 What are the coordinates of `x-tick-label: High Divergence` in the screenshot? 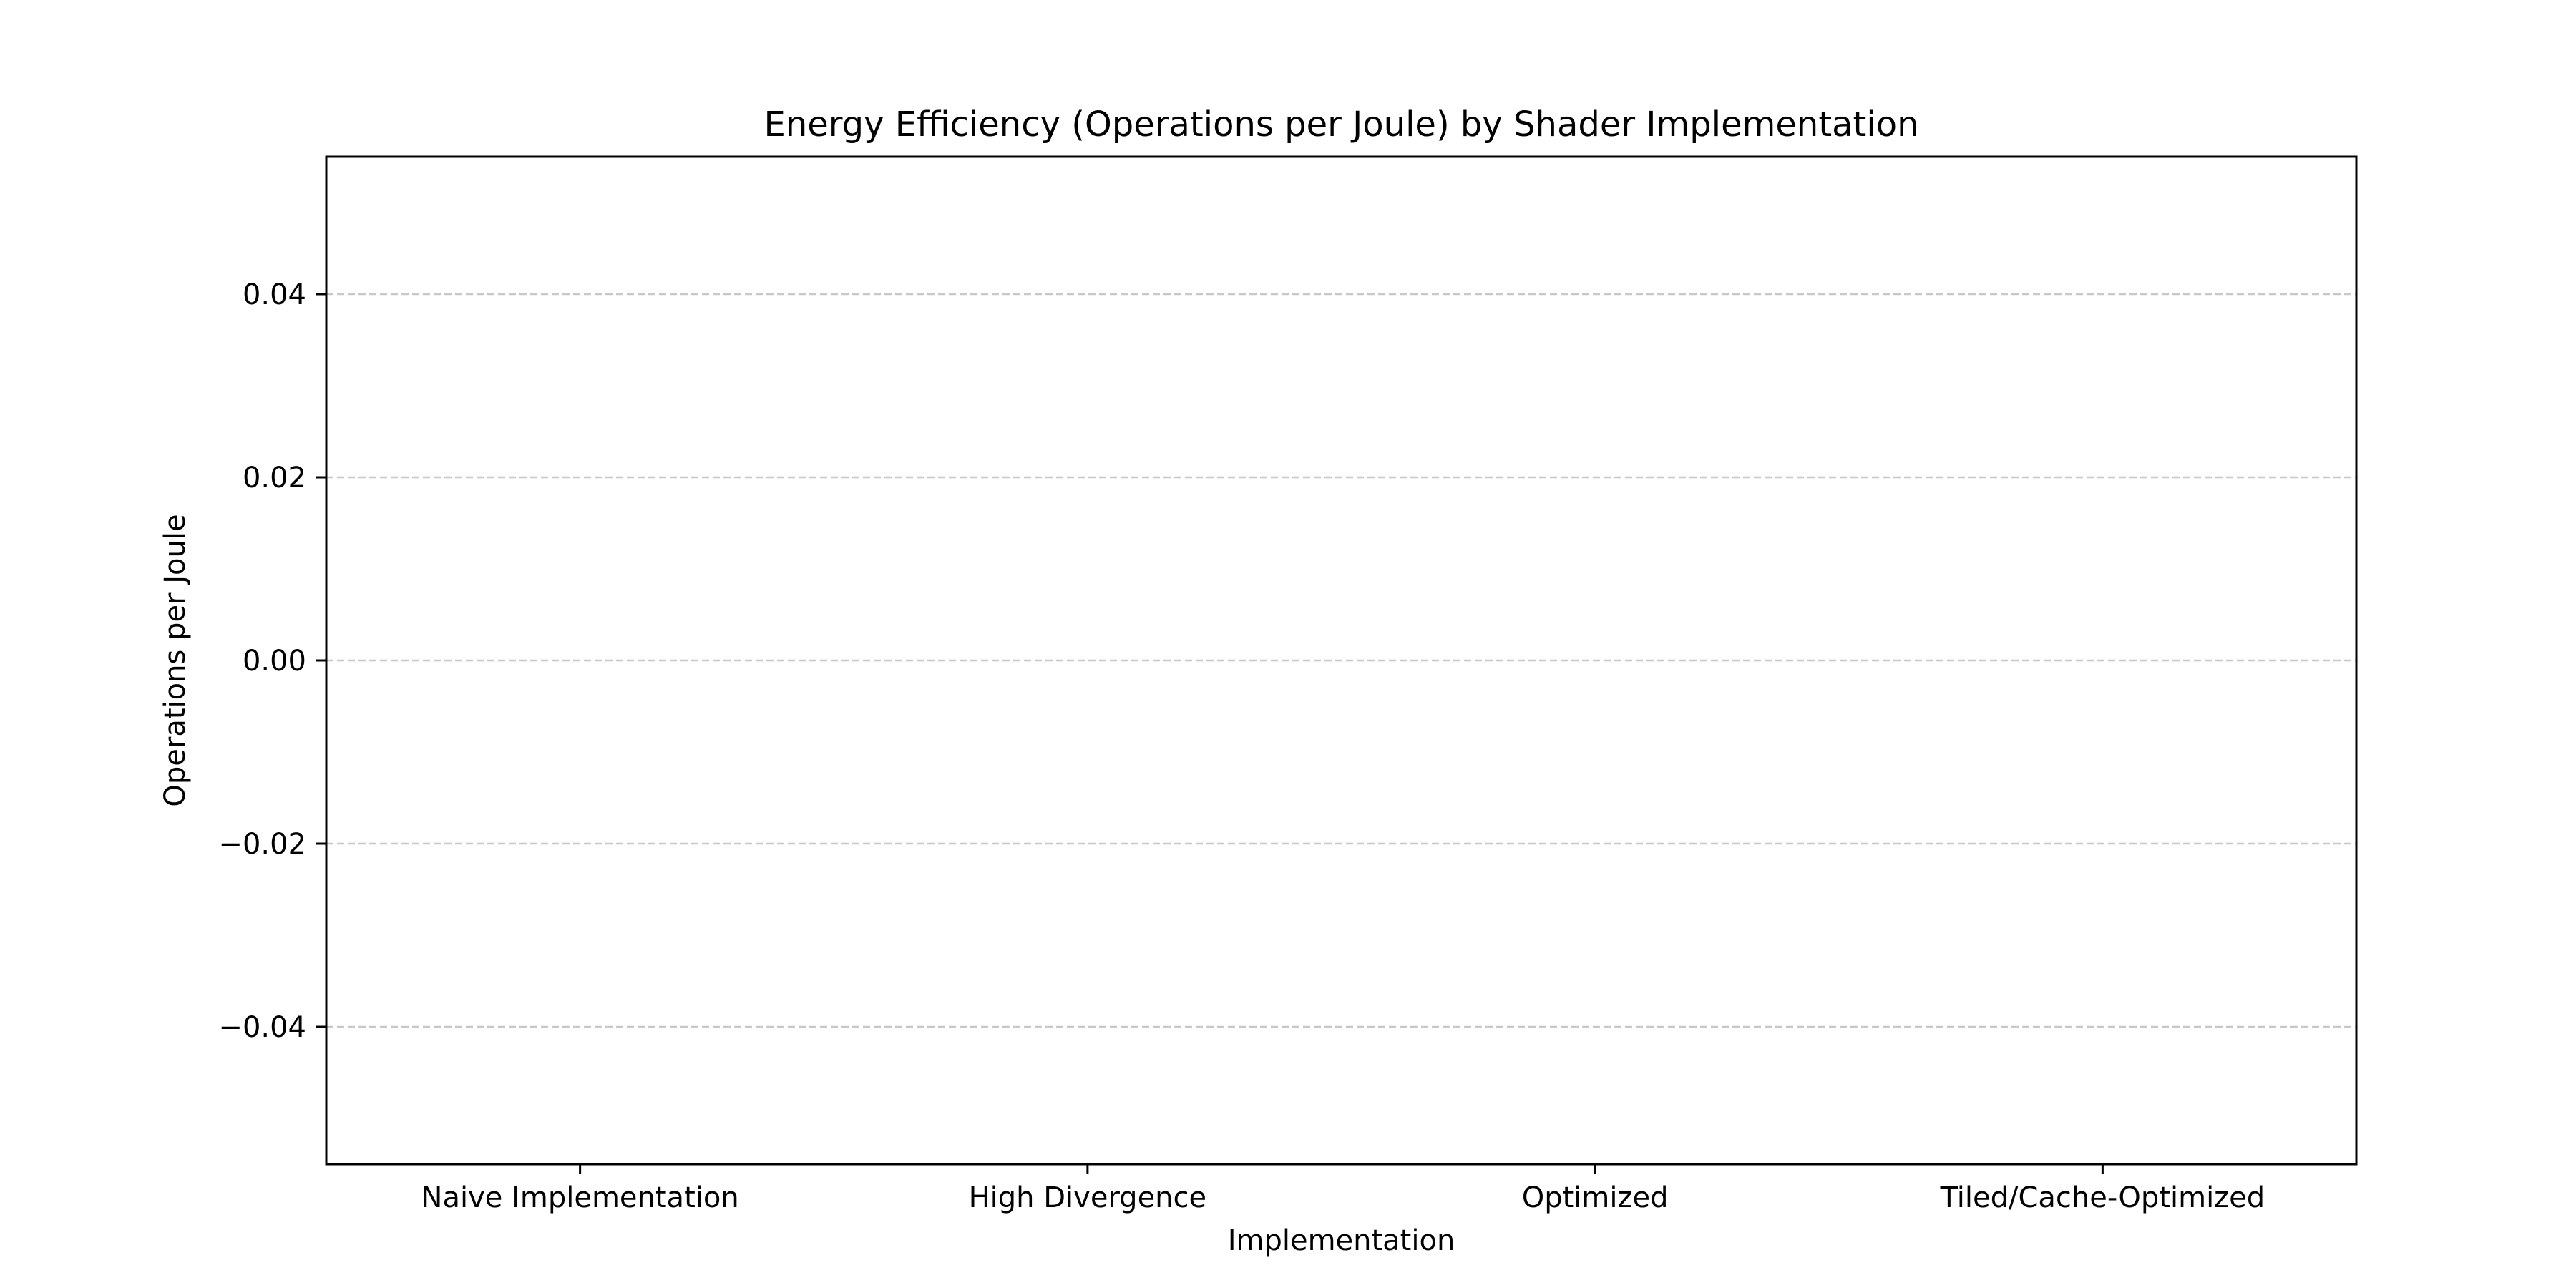 It's located at (1088, 1197).